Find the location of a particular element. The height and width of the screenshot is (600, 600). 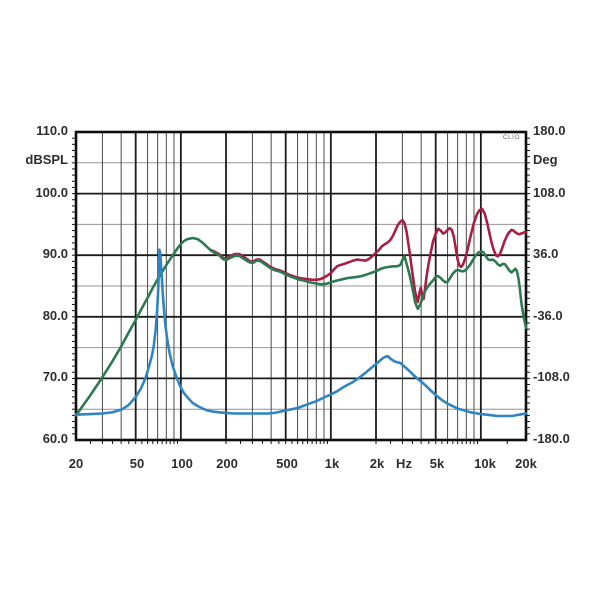

x-tick-label: 20 is located at coordinates (76, 463).